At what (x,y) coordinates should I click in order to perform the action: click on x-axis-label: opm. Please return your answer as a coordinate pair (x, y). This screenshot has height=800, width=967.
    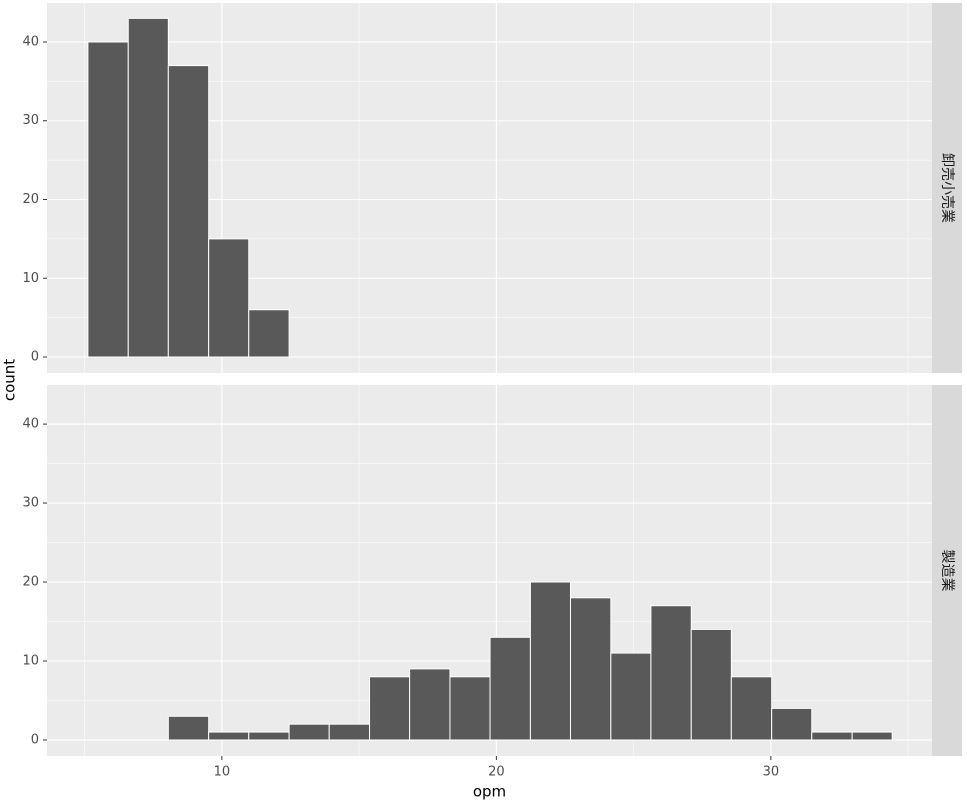
    Looking at the image, I should click on (489, 791).